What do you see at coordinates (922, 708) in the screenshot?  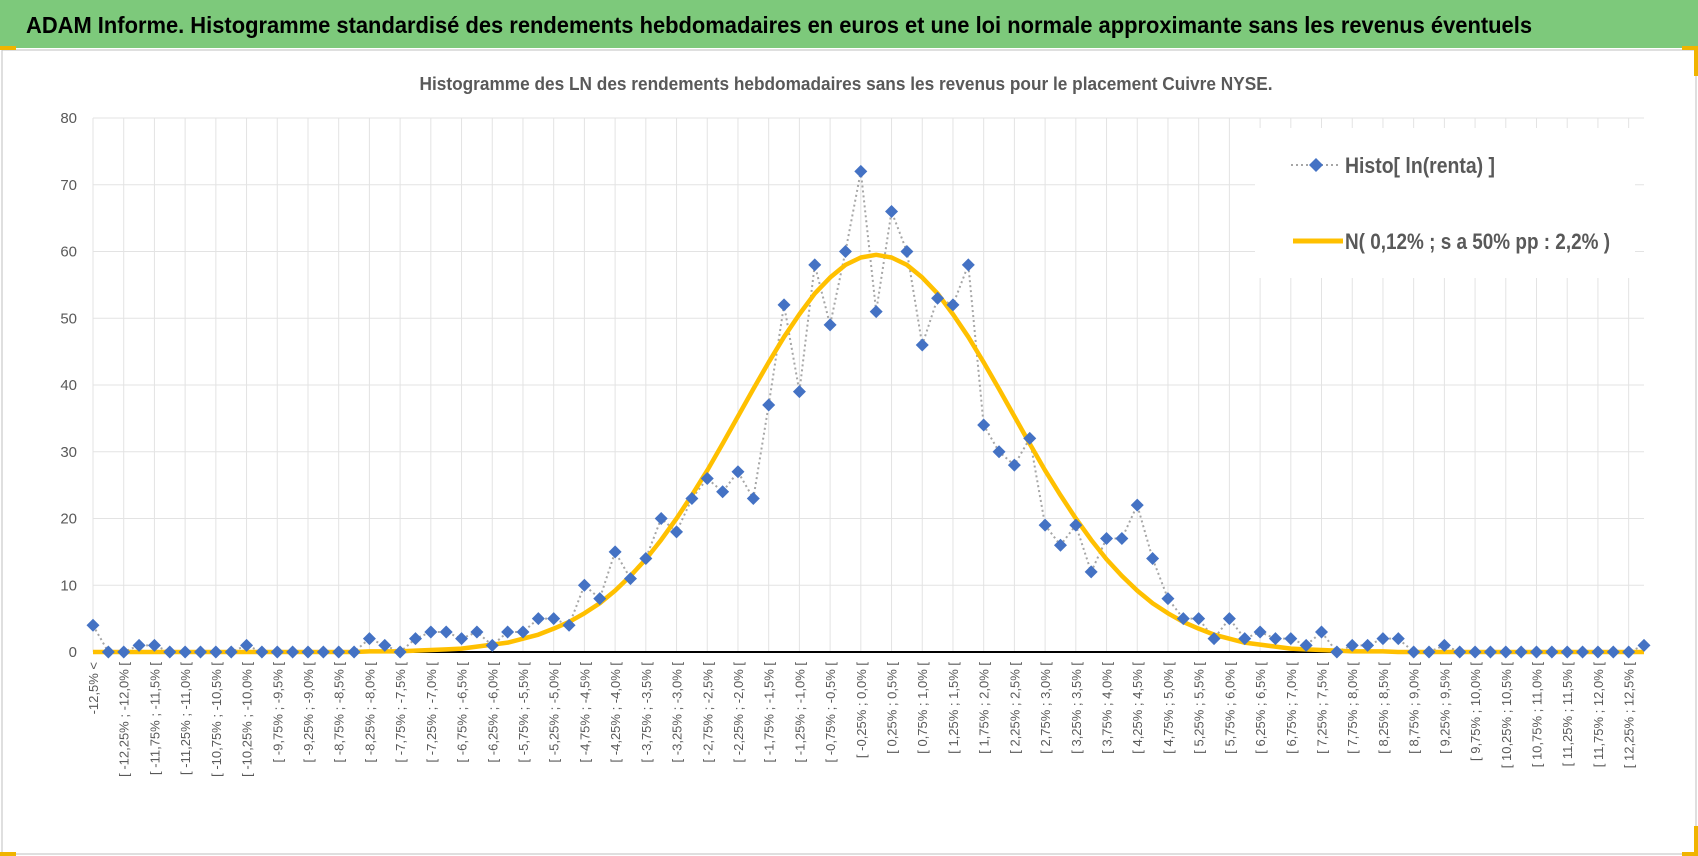 I see `x-tick-label: [ 0,75% ; 1,0% [` at bounding box center [922, 708].